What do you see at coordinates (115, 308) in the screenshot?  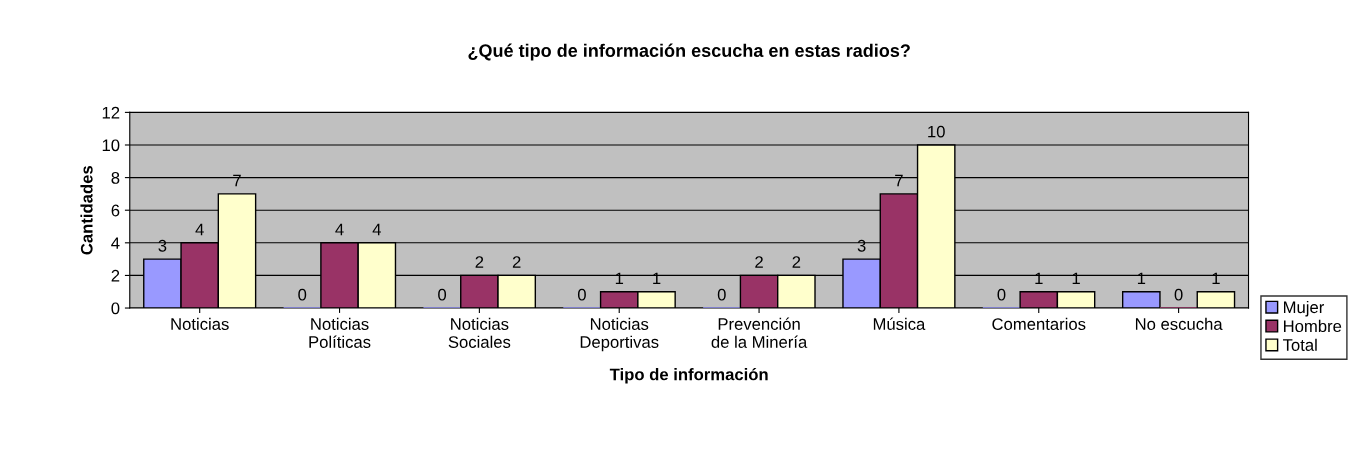 I see `y-tick-label: 0` at bounding box center [115, 308].